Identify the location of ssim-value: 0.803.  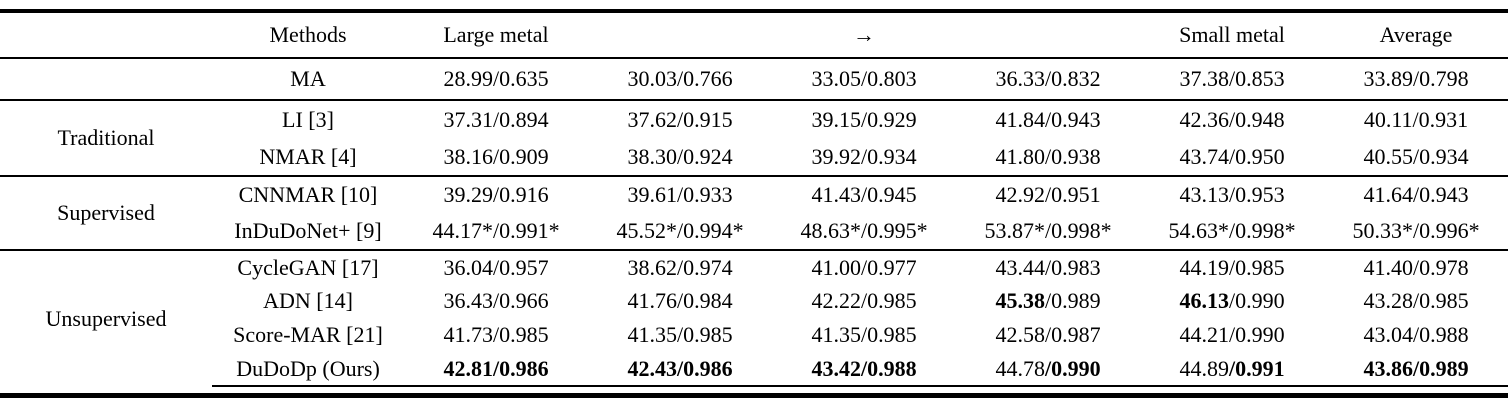
(892, 78).